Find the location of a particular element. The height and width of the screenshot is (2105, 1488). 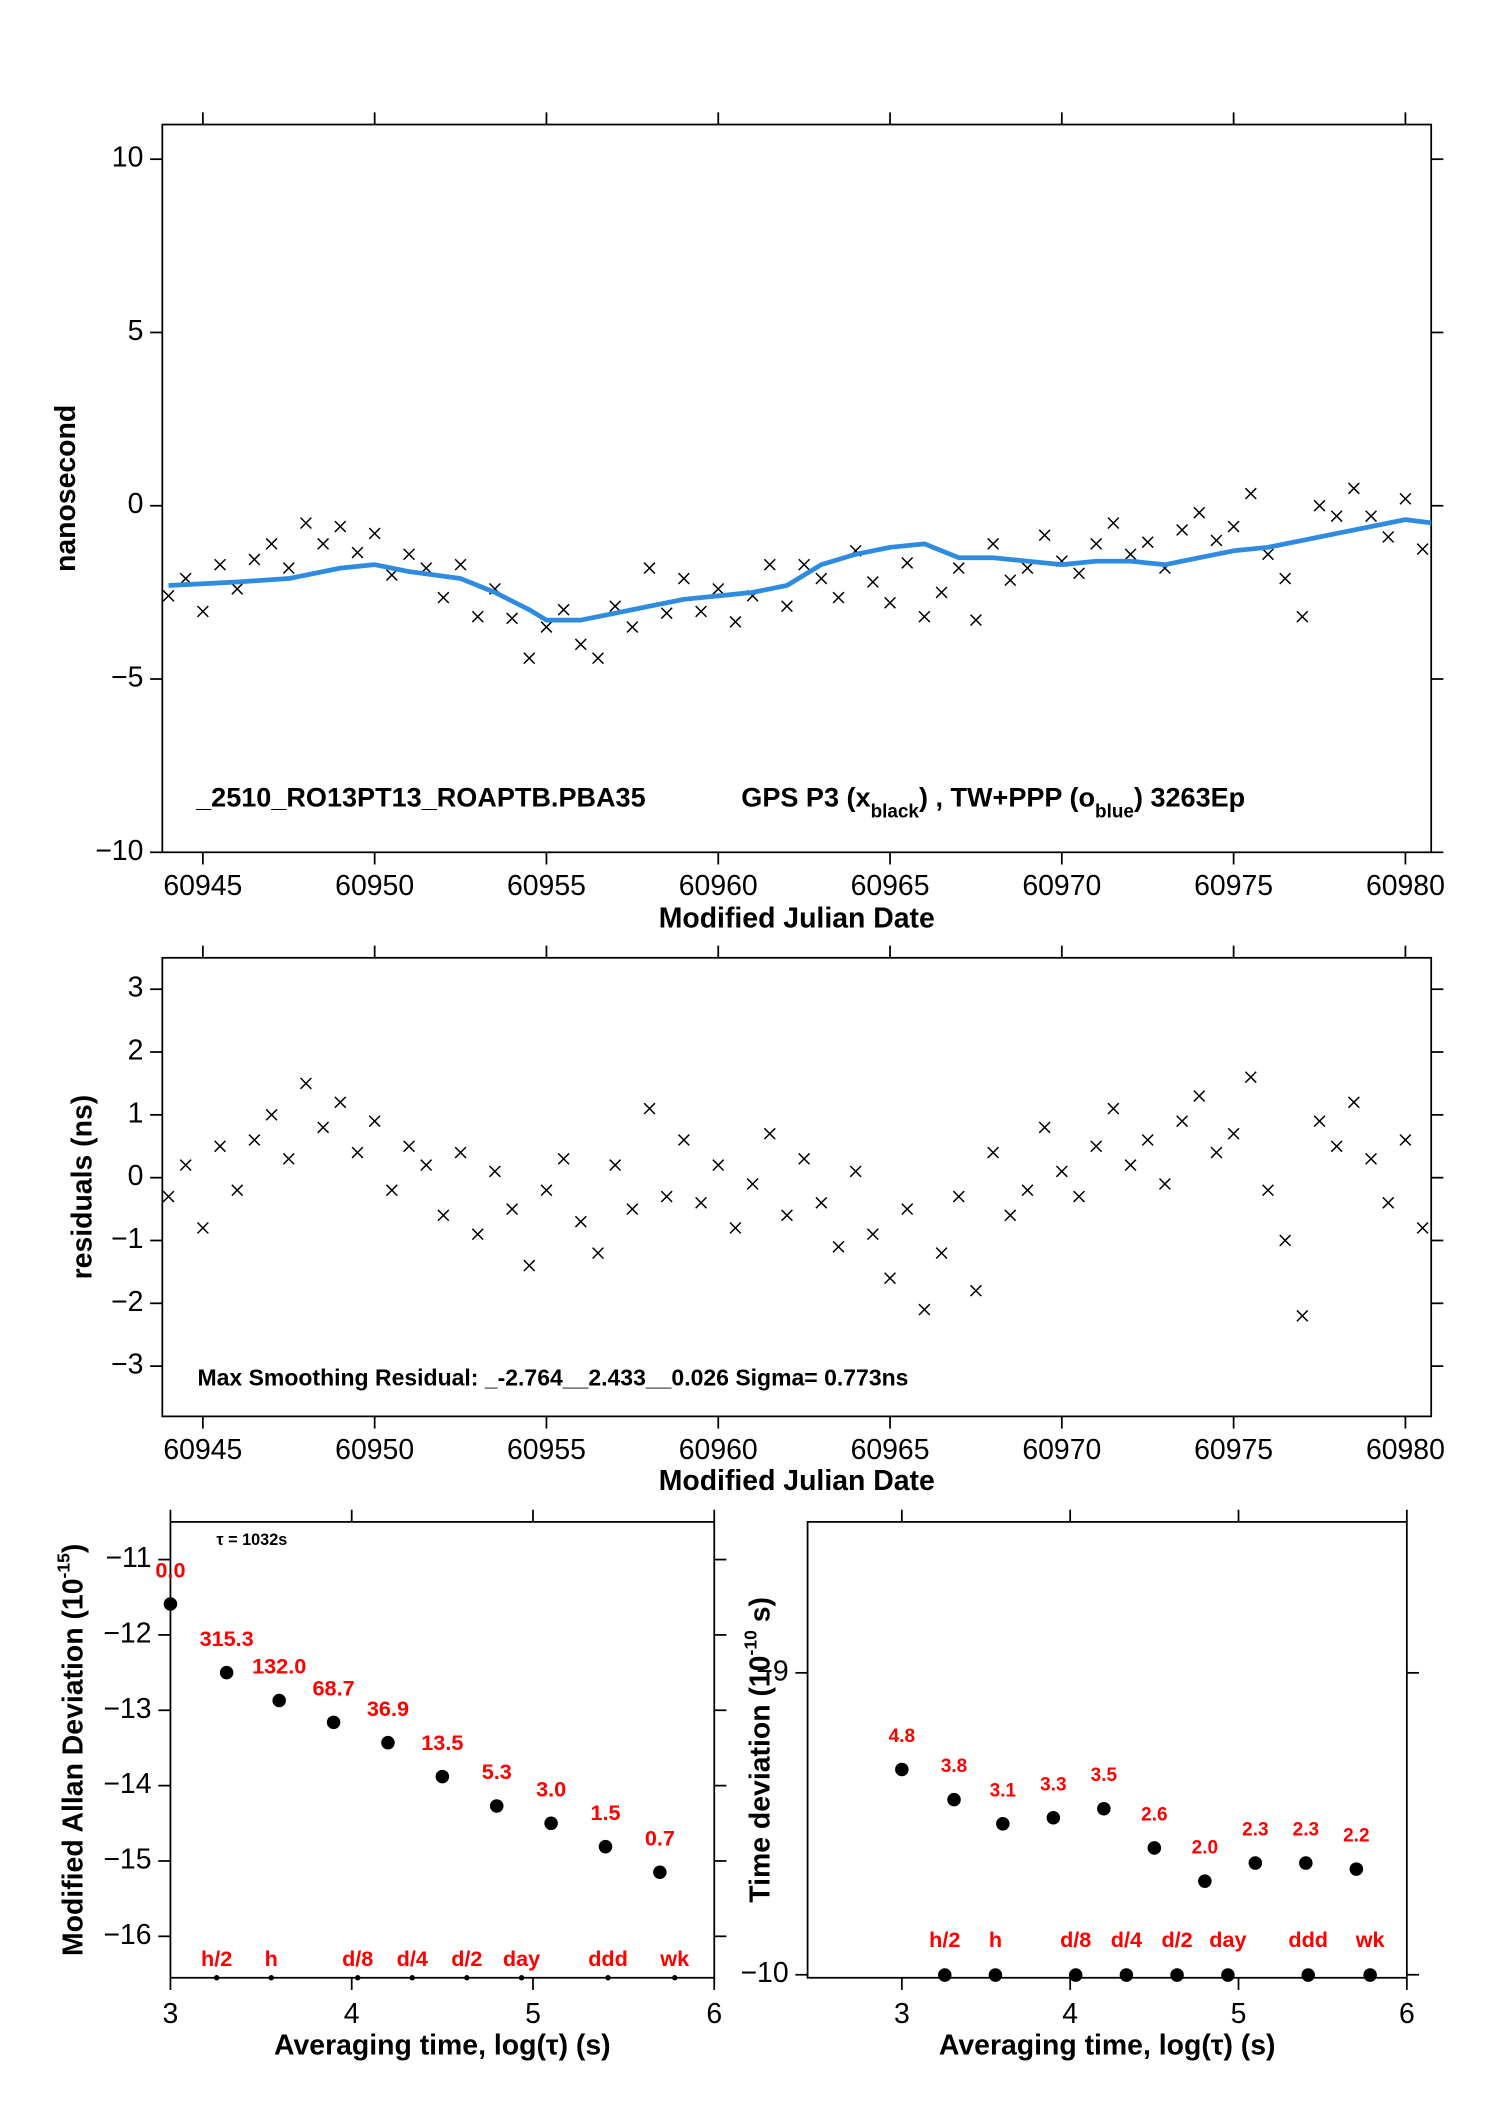

data-layer is located at coordinates (797, 573).